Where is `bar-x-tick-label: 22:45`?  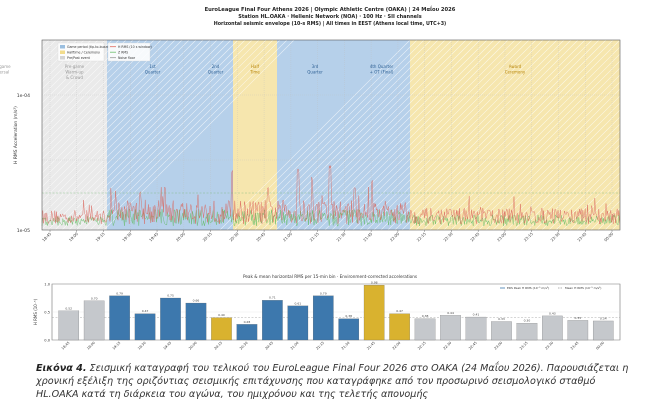
bar-x-tick-label: 22:45 is located at coordinates (473, 346).